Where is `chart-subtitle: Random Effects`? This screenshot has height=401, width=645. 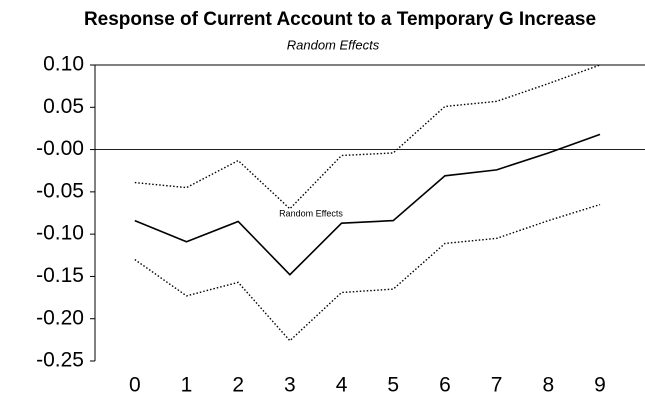 chart-subtitle: Random Effects is located at coordinates (333, 44).